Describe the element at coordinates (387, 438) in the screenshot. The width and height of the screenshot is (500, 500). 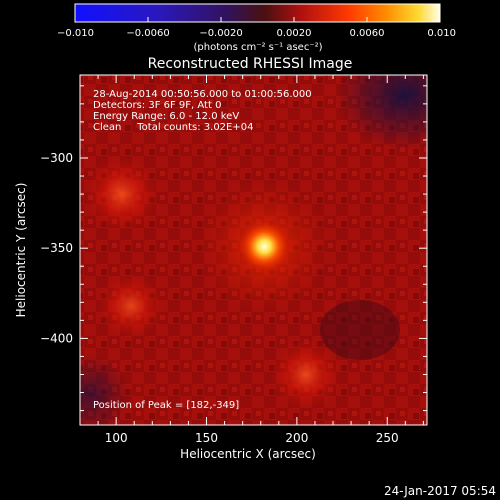
I see `x-tick-label: 250` at that location.